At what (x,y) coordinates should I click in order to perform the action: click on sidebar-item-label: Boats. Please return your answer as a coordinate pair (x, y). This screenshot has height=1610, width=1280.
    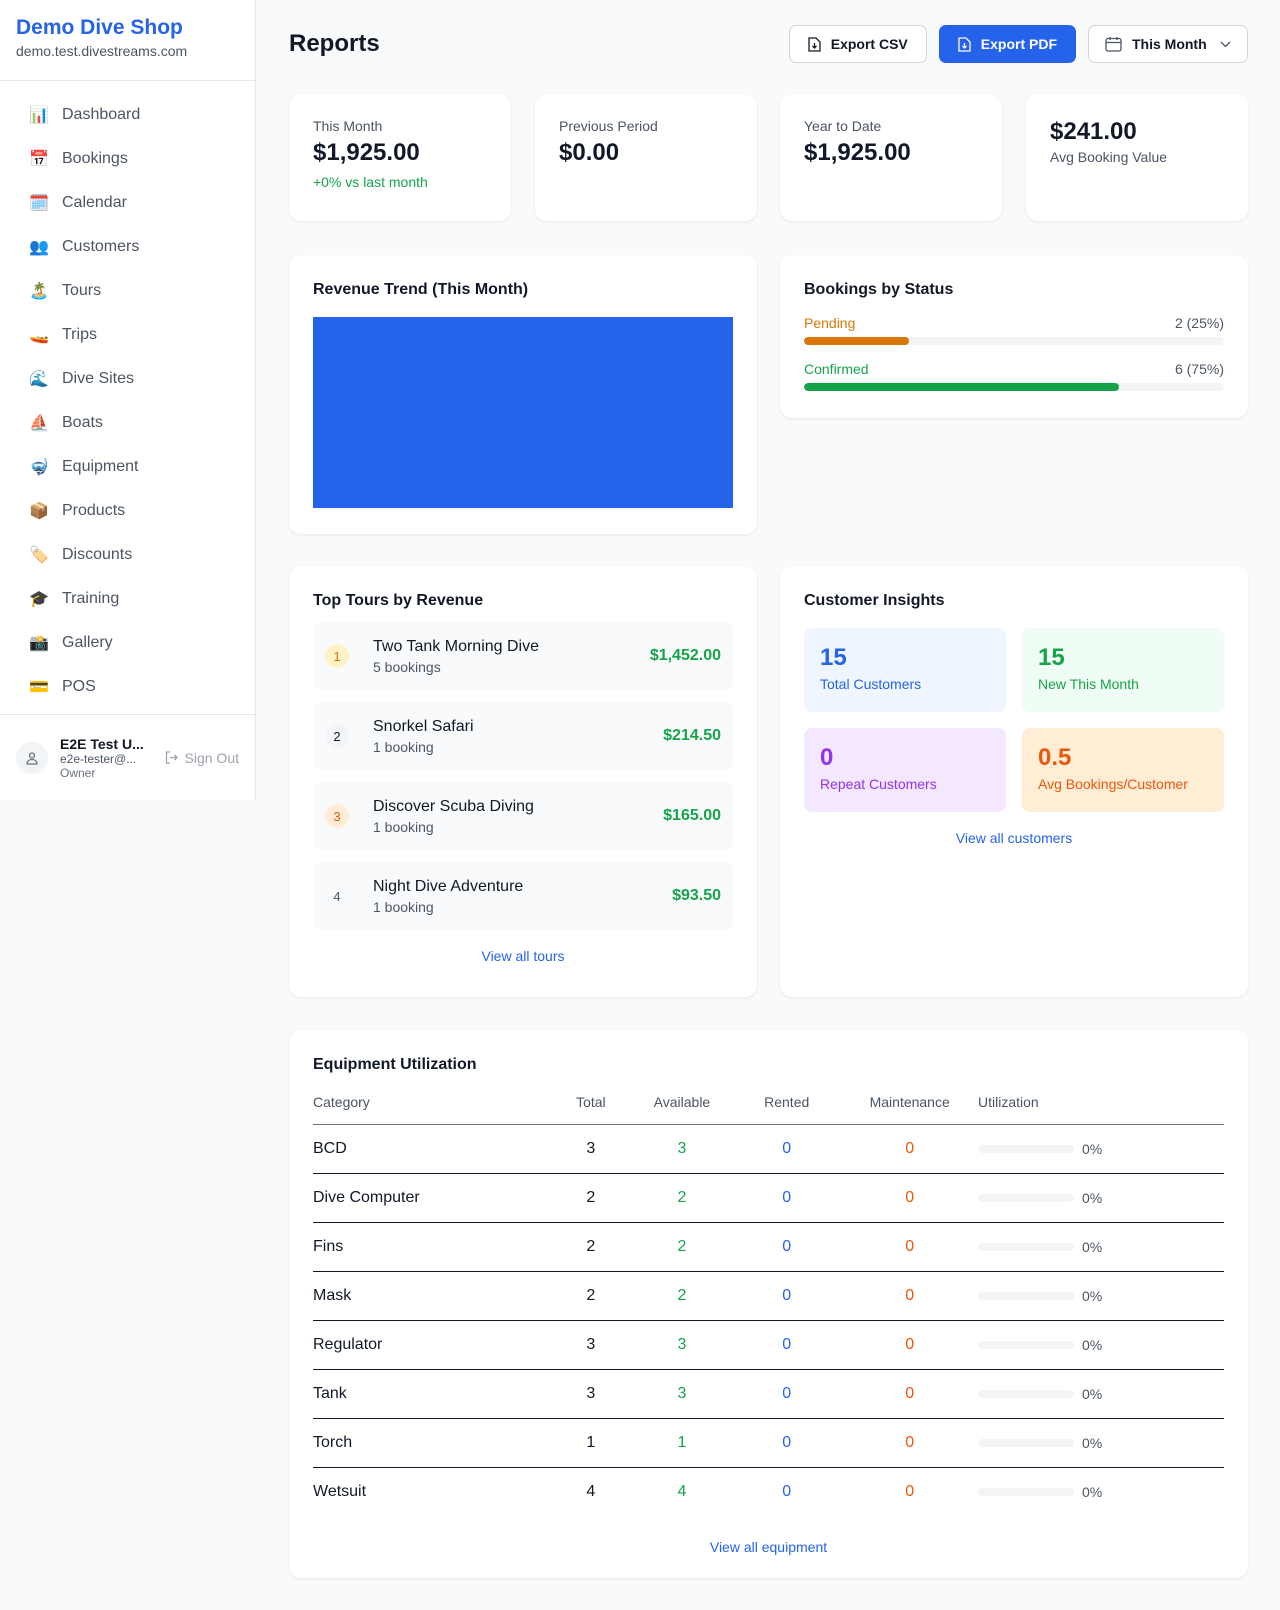
    Looking at the image, I should click on (82, 422).